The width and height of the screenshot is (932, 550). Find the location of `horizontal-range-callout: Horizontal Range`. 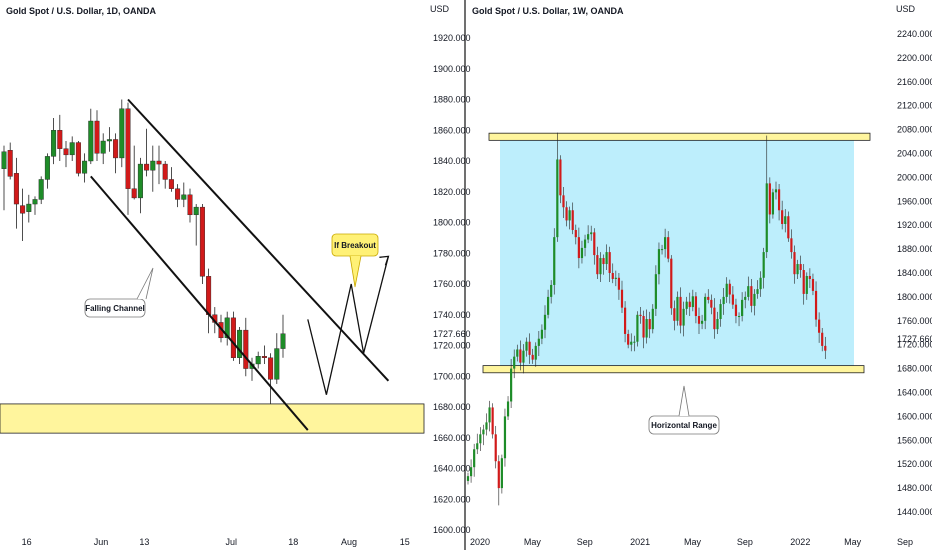

horizontal-range-callout: Horizontal Range is located at coordinates (684, 410).